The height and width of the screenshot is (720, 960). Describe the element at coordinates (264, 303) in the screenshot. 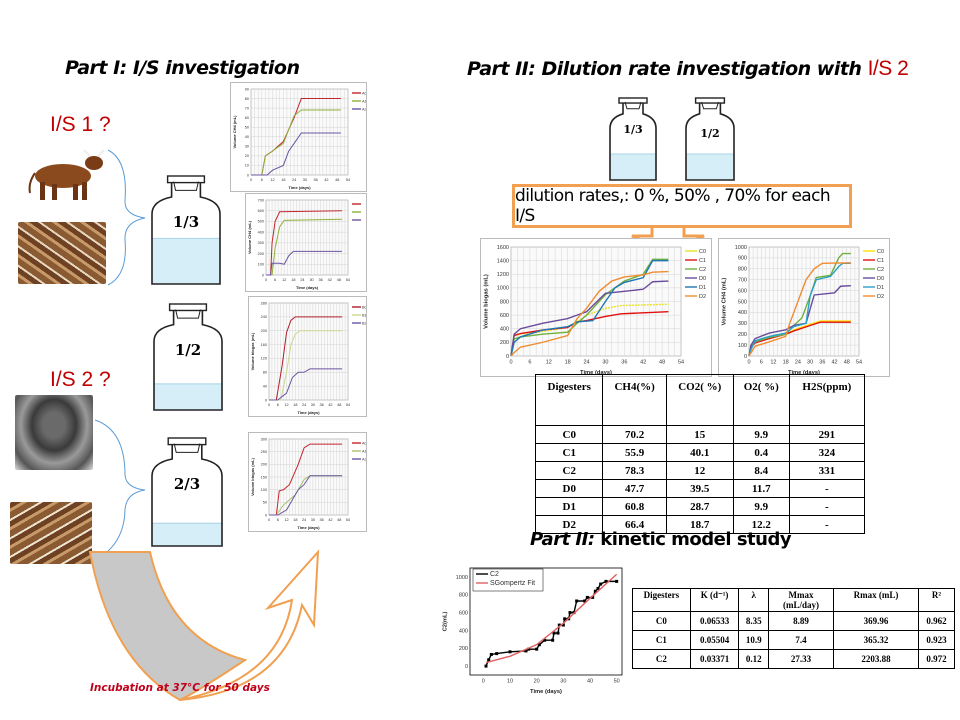

I see `y-tick-label: 280` at that location.